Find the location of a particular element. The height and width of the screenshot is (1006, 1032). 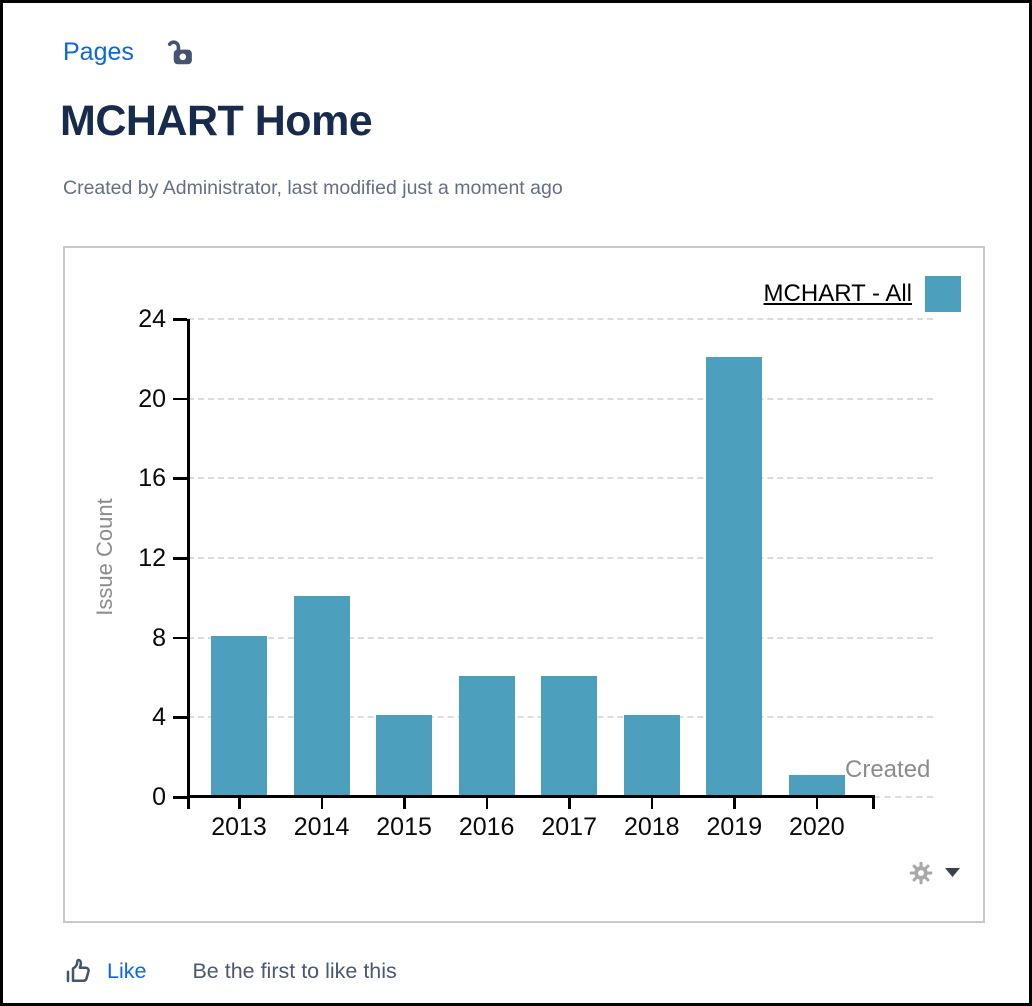

x-axis-label: 2014 is located at coordinates (321, 827).